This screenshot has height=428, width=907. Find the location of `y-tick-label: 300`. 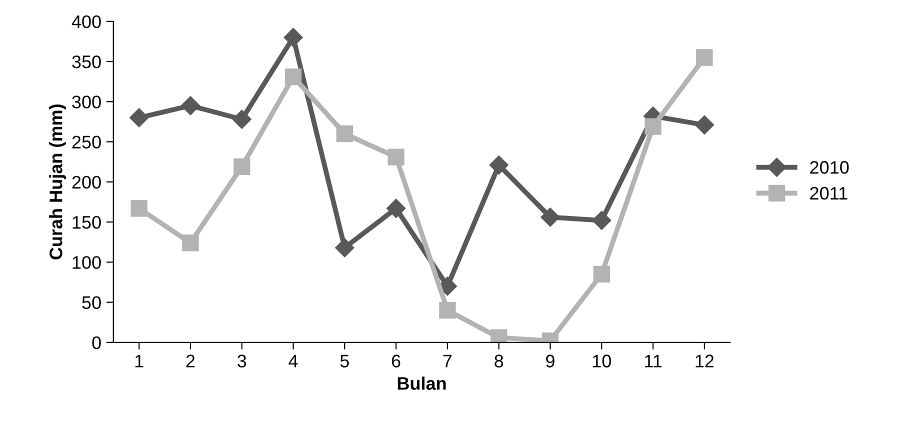

y-tick-label: 300 is located at coordinates (86, 102).